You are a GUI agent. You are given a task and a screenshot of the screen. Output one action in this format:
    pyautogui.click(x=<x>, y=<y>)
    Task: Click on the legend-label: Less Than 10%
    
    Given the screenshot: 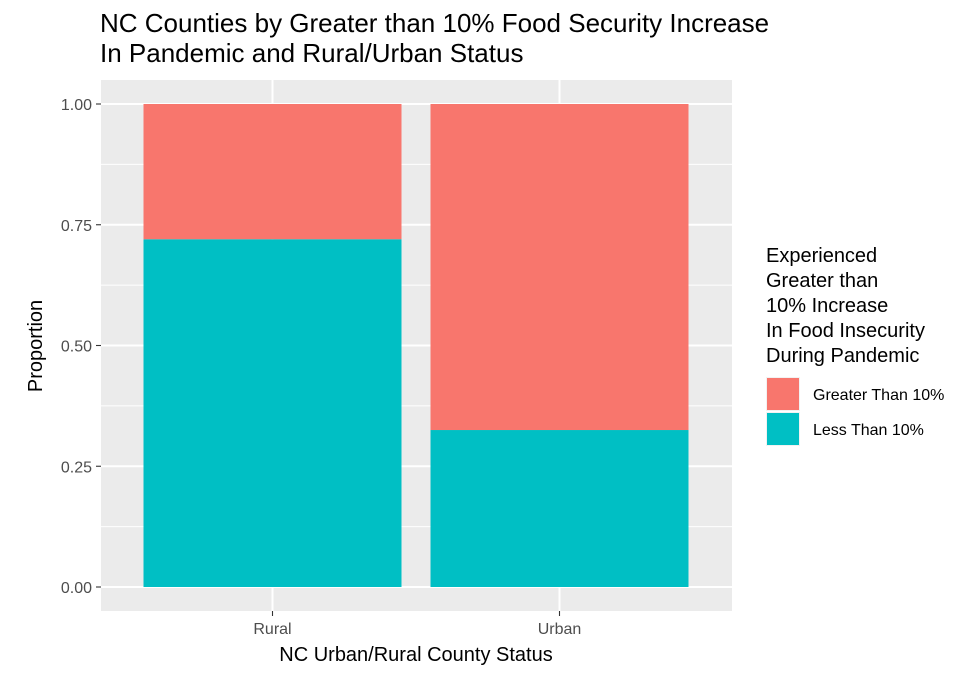 What is the action you would take?
    pyautogui.click(x=868, y=430)
    